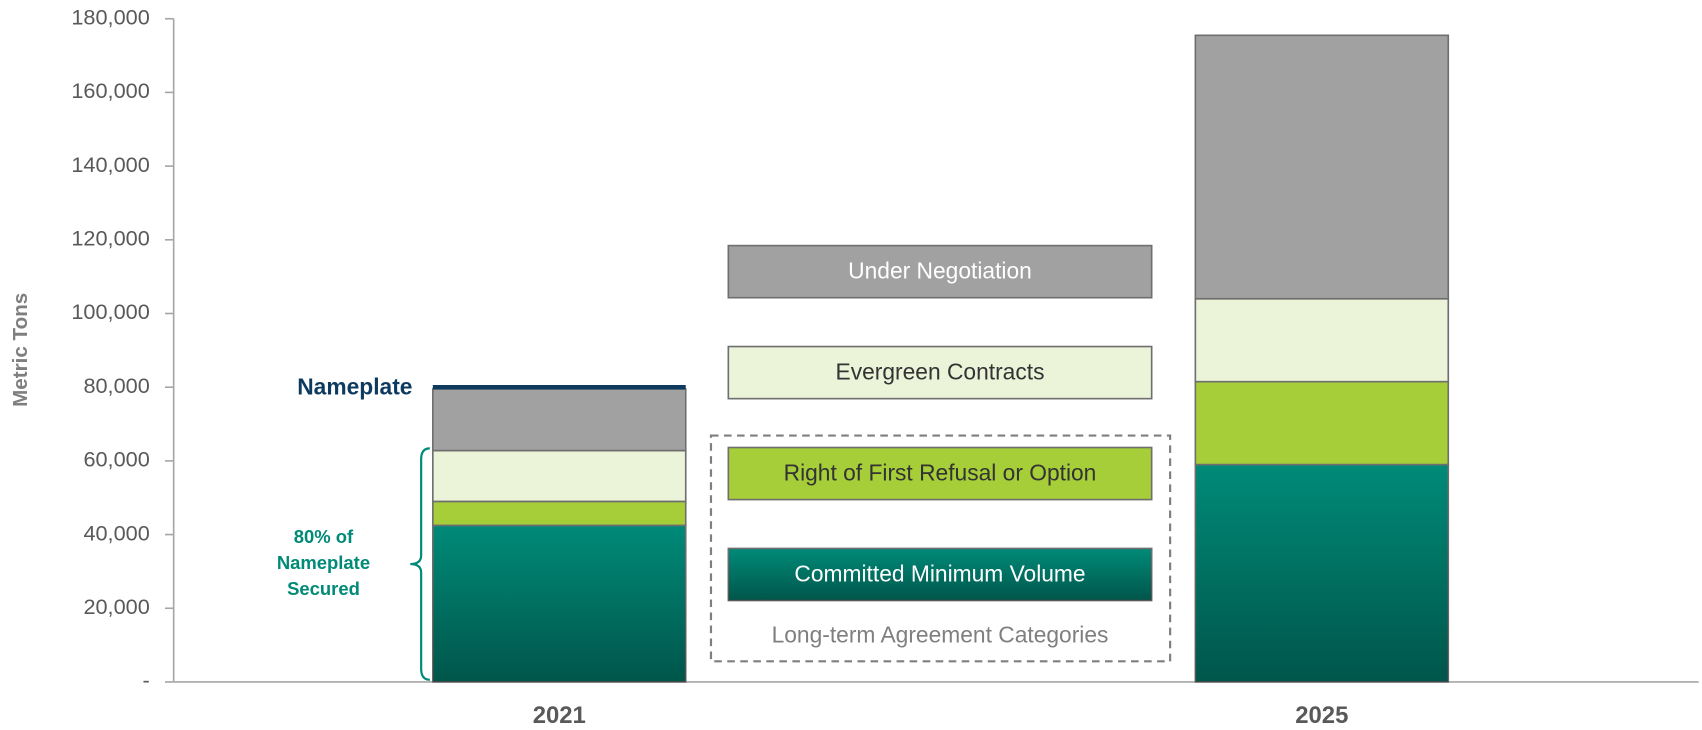 Image resolution: width=1702 pixels, height=730 pixels. I want to click on x-tick-label: 2025, so click(1321, 715).